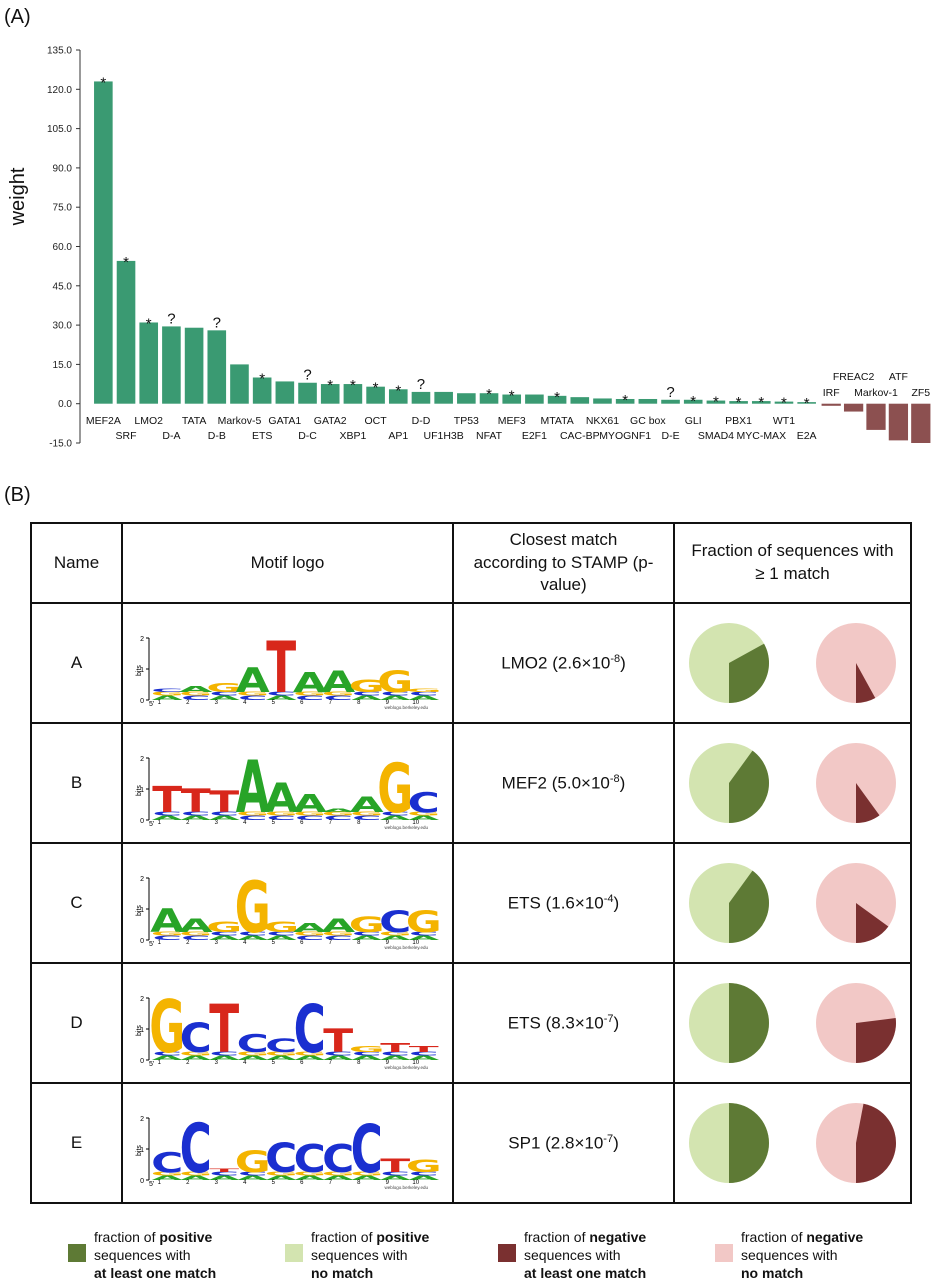 This screenshot has width=933, height=1282. Describe the element at coordinates (63, 247) in the screenshot. I see `y-tick-label: 60.0` at that location.